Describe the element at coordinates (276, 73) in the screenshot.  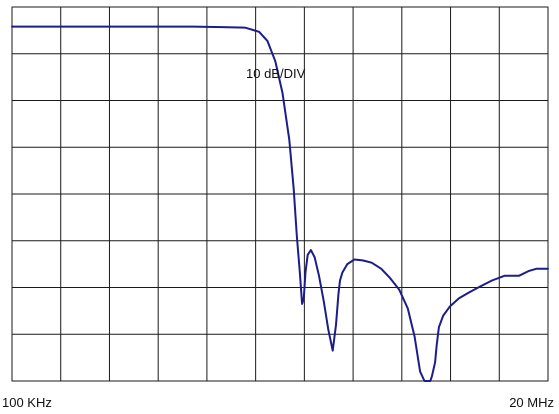
I see `scale-annotation: 10 dB/DIV` at that location.